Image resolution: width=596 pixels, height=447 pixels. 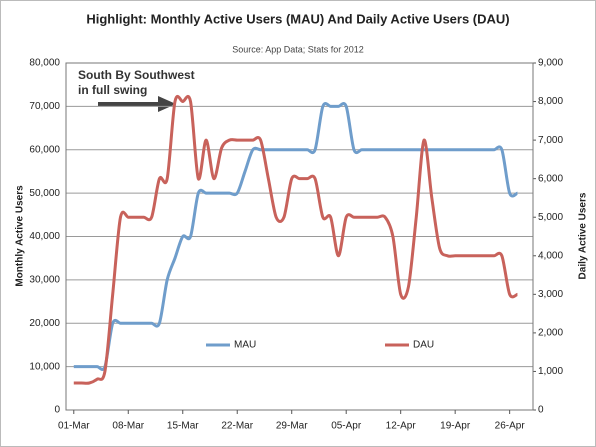 What do you see at coordinates (550, 178) in the screenshot?
I see `y2-tick-label: 6,000` at bounding box center [550, 178].